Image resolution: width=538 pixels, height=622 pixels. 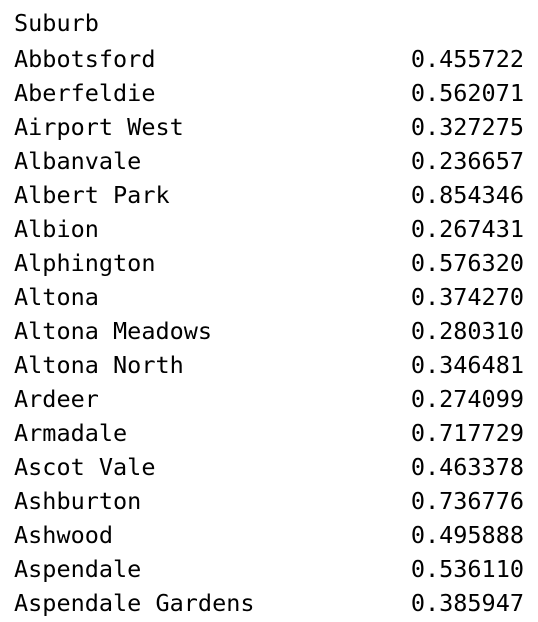 What do you see at coordinates (269, 365) in the screenshot?
I see `series-row: Altona North 0.346481` at bounding box center [269, 365].